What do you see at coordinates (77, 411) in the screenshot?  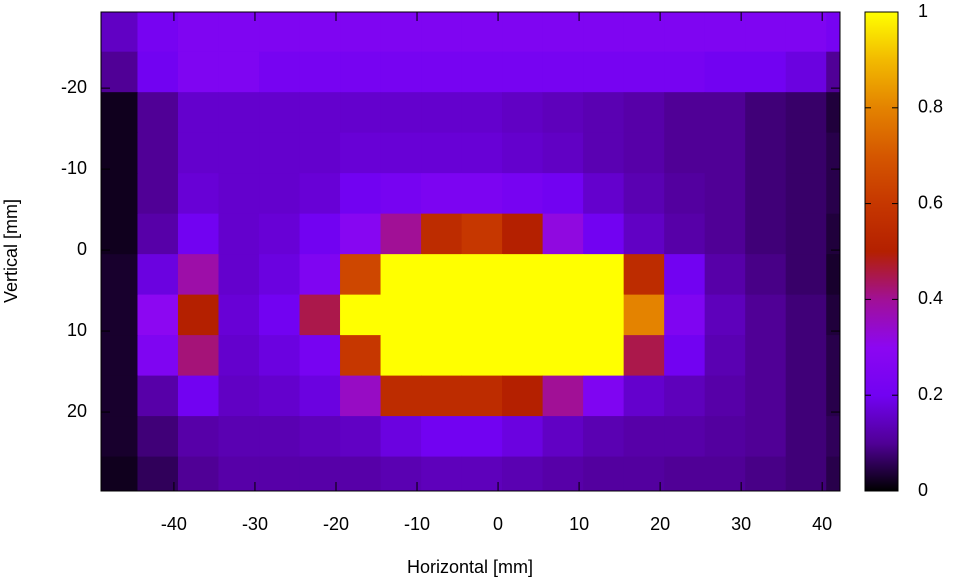 I see `y-tick-label: 20` at bounding box center [77, 411].